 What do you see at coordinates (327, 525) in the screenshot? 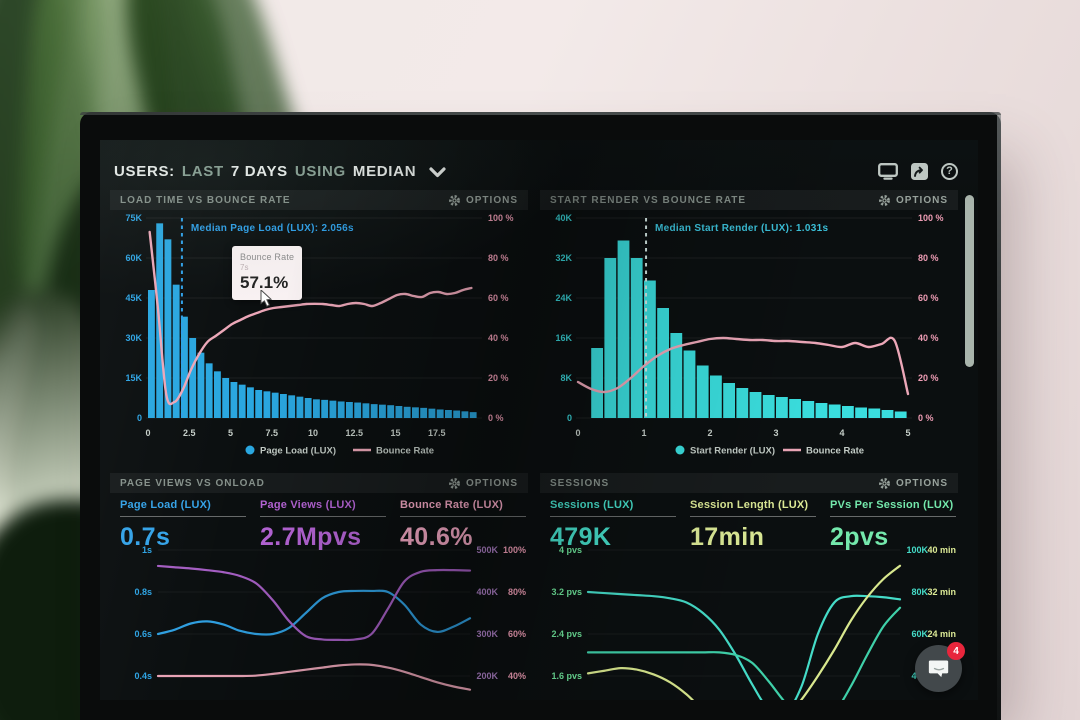
I see `stat-page-views: Page Views (LUX) 2.7Mpvs` at bounding box center [327, 525].